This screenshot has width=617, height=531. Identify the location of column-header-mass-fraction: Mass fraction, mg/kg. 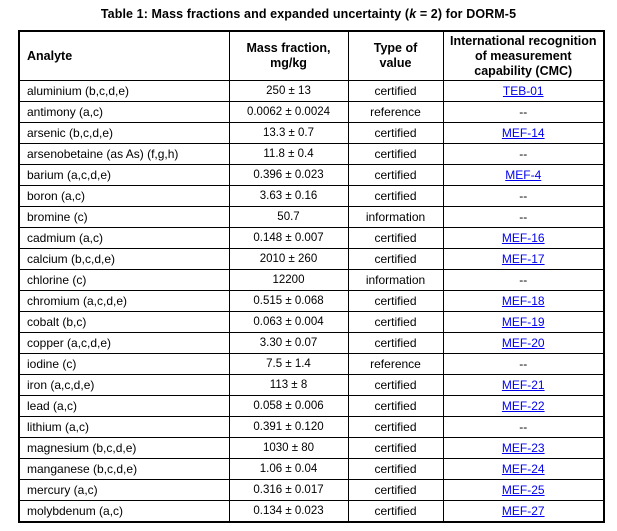
(288, 56).